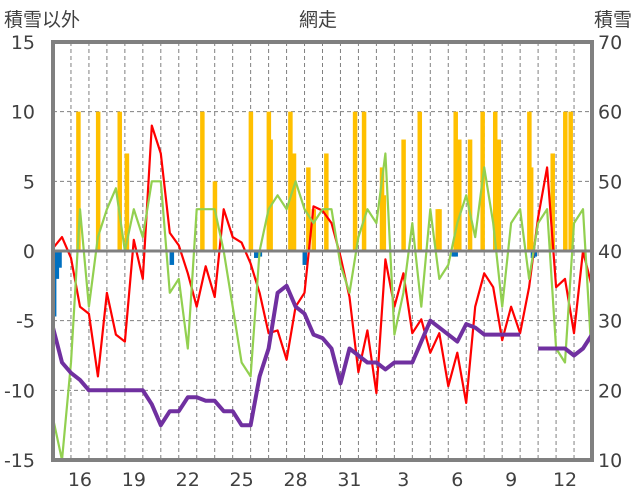  Describe the element at coordinates (610, 461) in the screenshot. I see `right-y-tick-label: 10` at that location.